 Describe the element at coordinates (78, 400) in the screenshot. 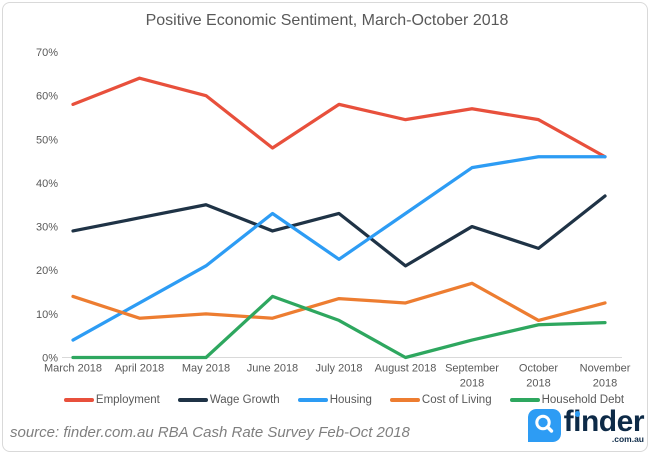

I see `legend-swatch-employment` at that location.